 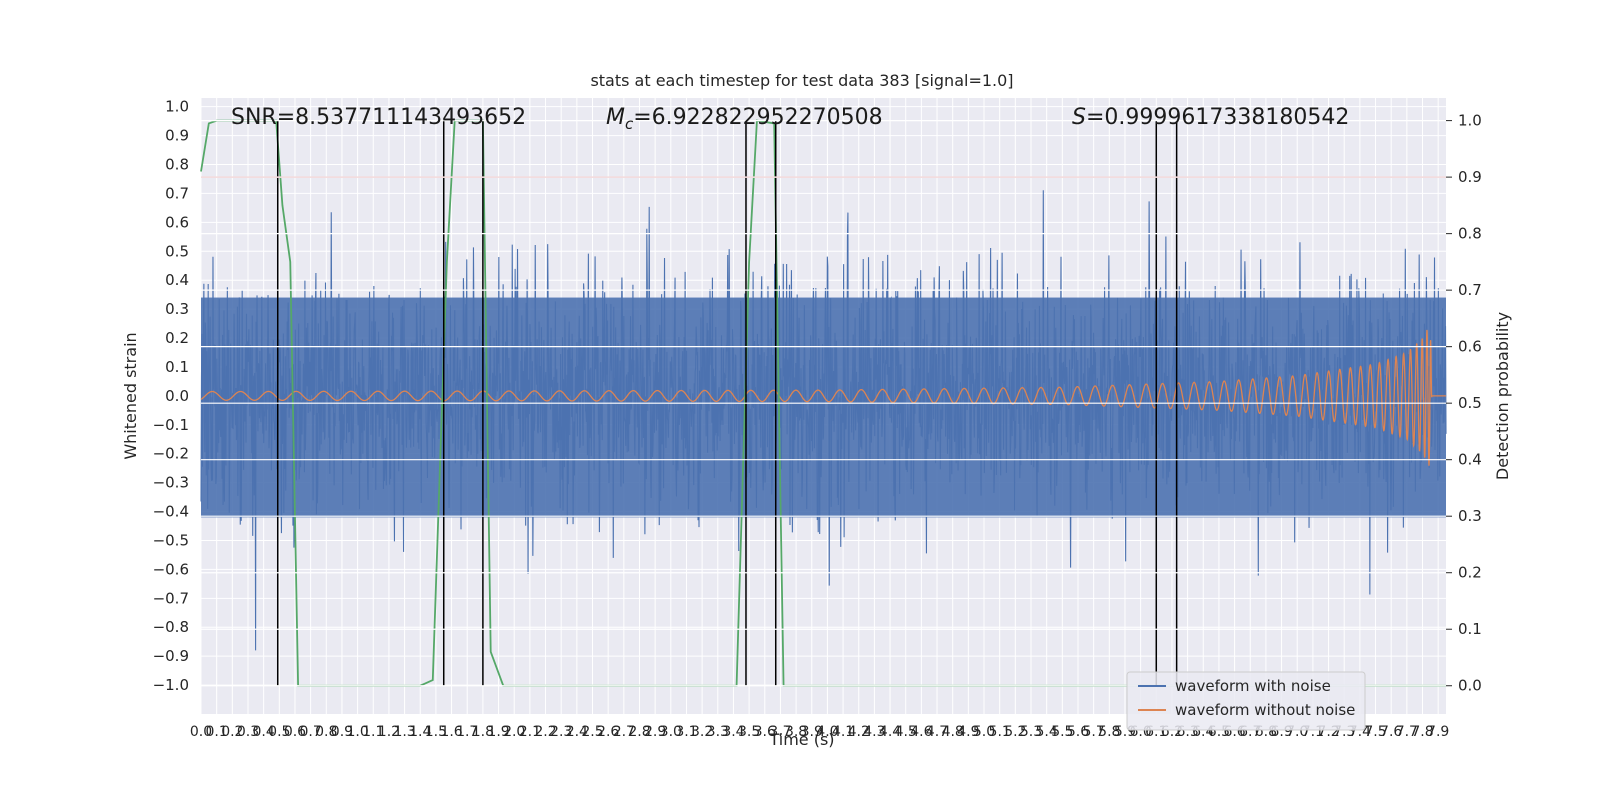 I want to click on x-tick-label: 0.2, so click(x=232, y=732).